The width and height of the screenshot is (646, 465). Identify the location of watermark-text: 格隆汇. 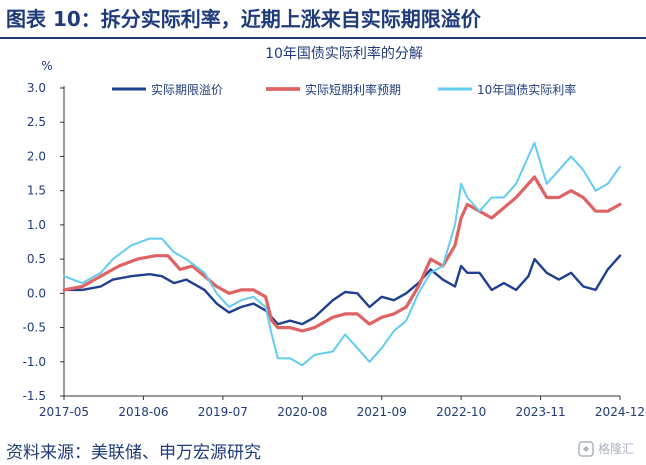
(615, 449).